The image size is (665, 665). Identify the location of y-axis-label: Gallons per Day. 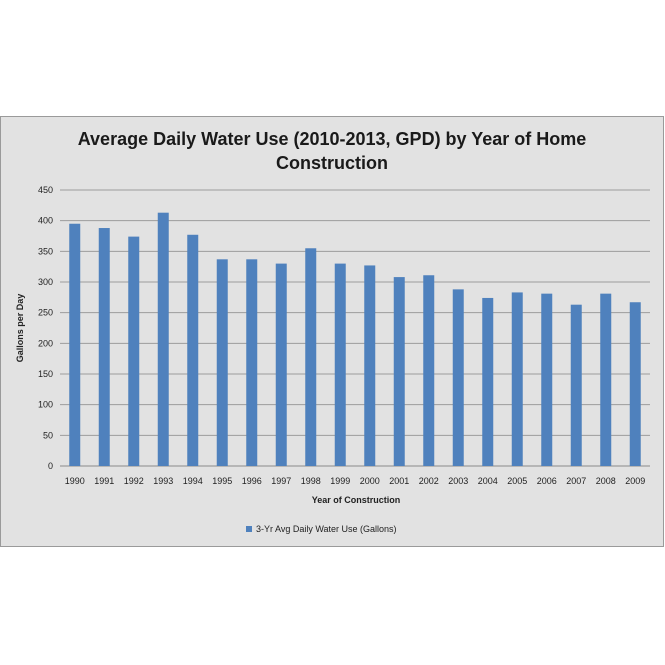
(20, 328).